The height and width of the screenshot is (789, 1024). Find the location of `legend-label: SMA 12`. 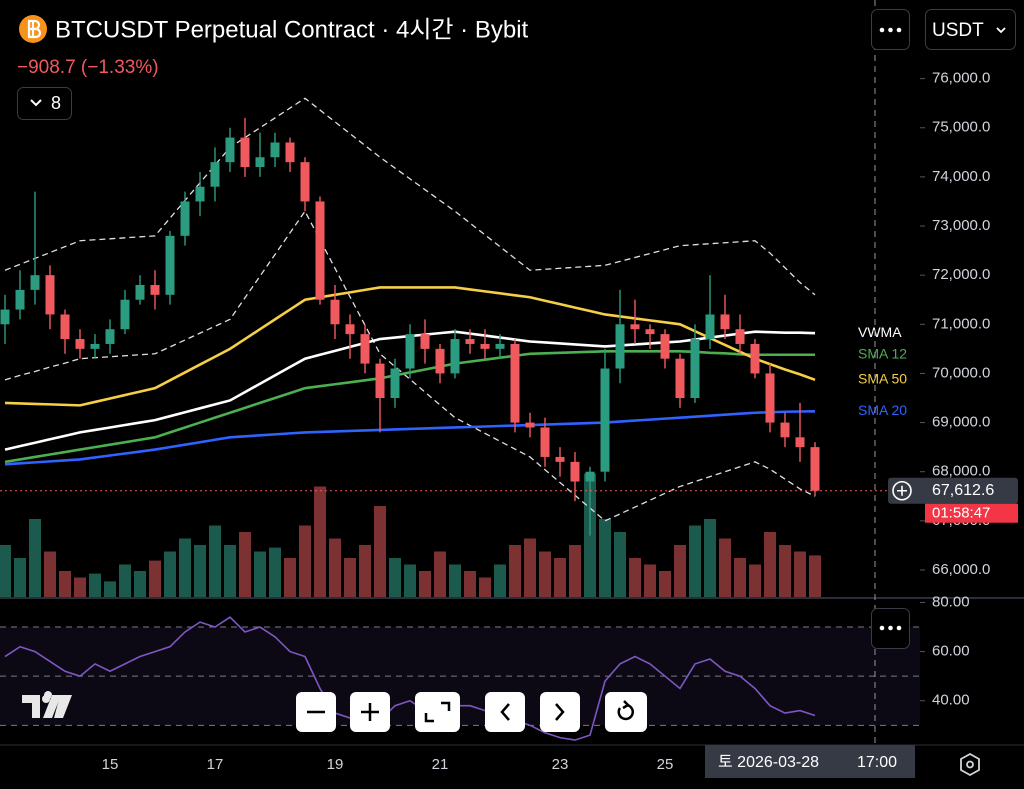

legend-label: SMA 12 is located at coordinates (882, 353).